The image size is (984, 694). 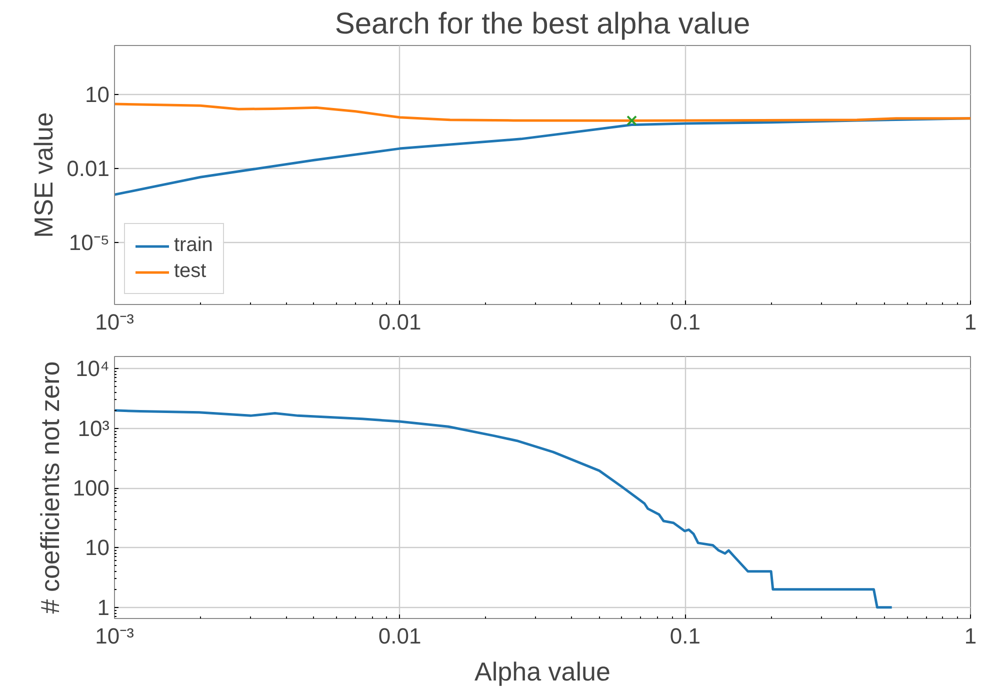 I want to click on y-axis-title: # coefficients not zero, so click(x=49, y=487).